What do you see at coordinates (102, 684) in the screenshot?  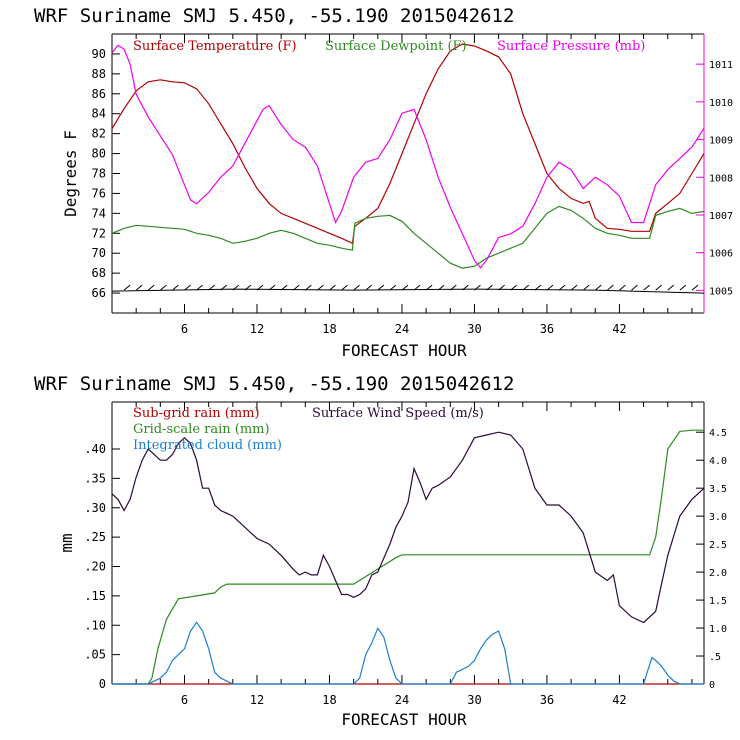 I see `y-tick-label: 0` at bounding box center [102, 684].